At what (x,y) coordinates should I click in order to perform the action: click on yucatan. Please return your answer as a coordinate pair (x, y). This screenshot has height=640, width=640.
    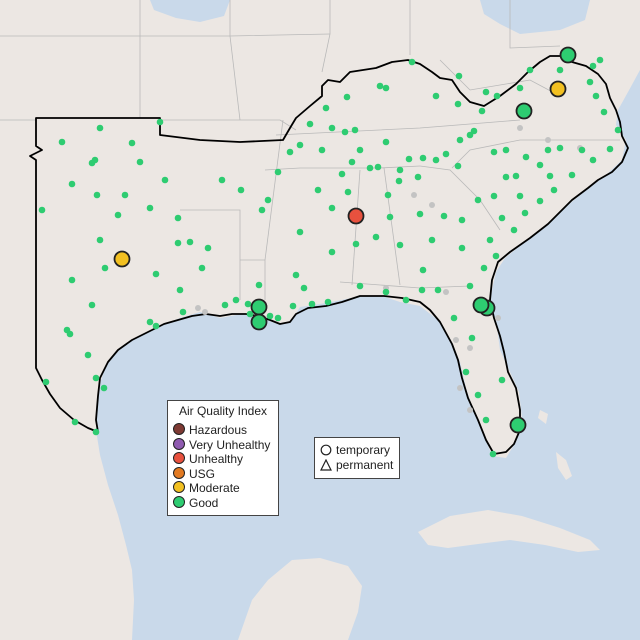
    Looking at the image, I should click on (300, 599).